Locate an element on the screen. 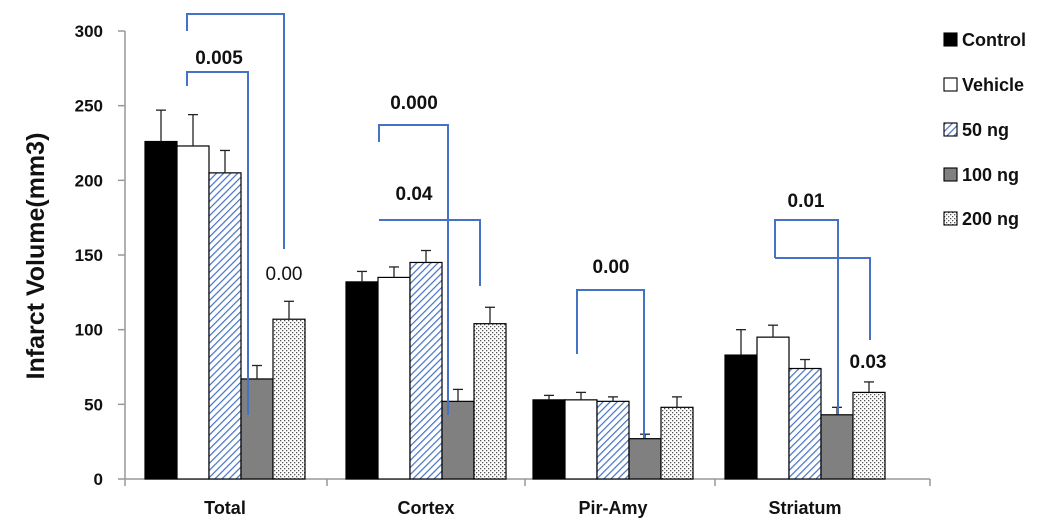 The width and height of the screenshot is (1043, 521). y-tick-labels: 0 50 100 150 200 250 300 is located at coordinates (100, 255).